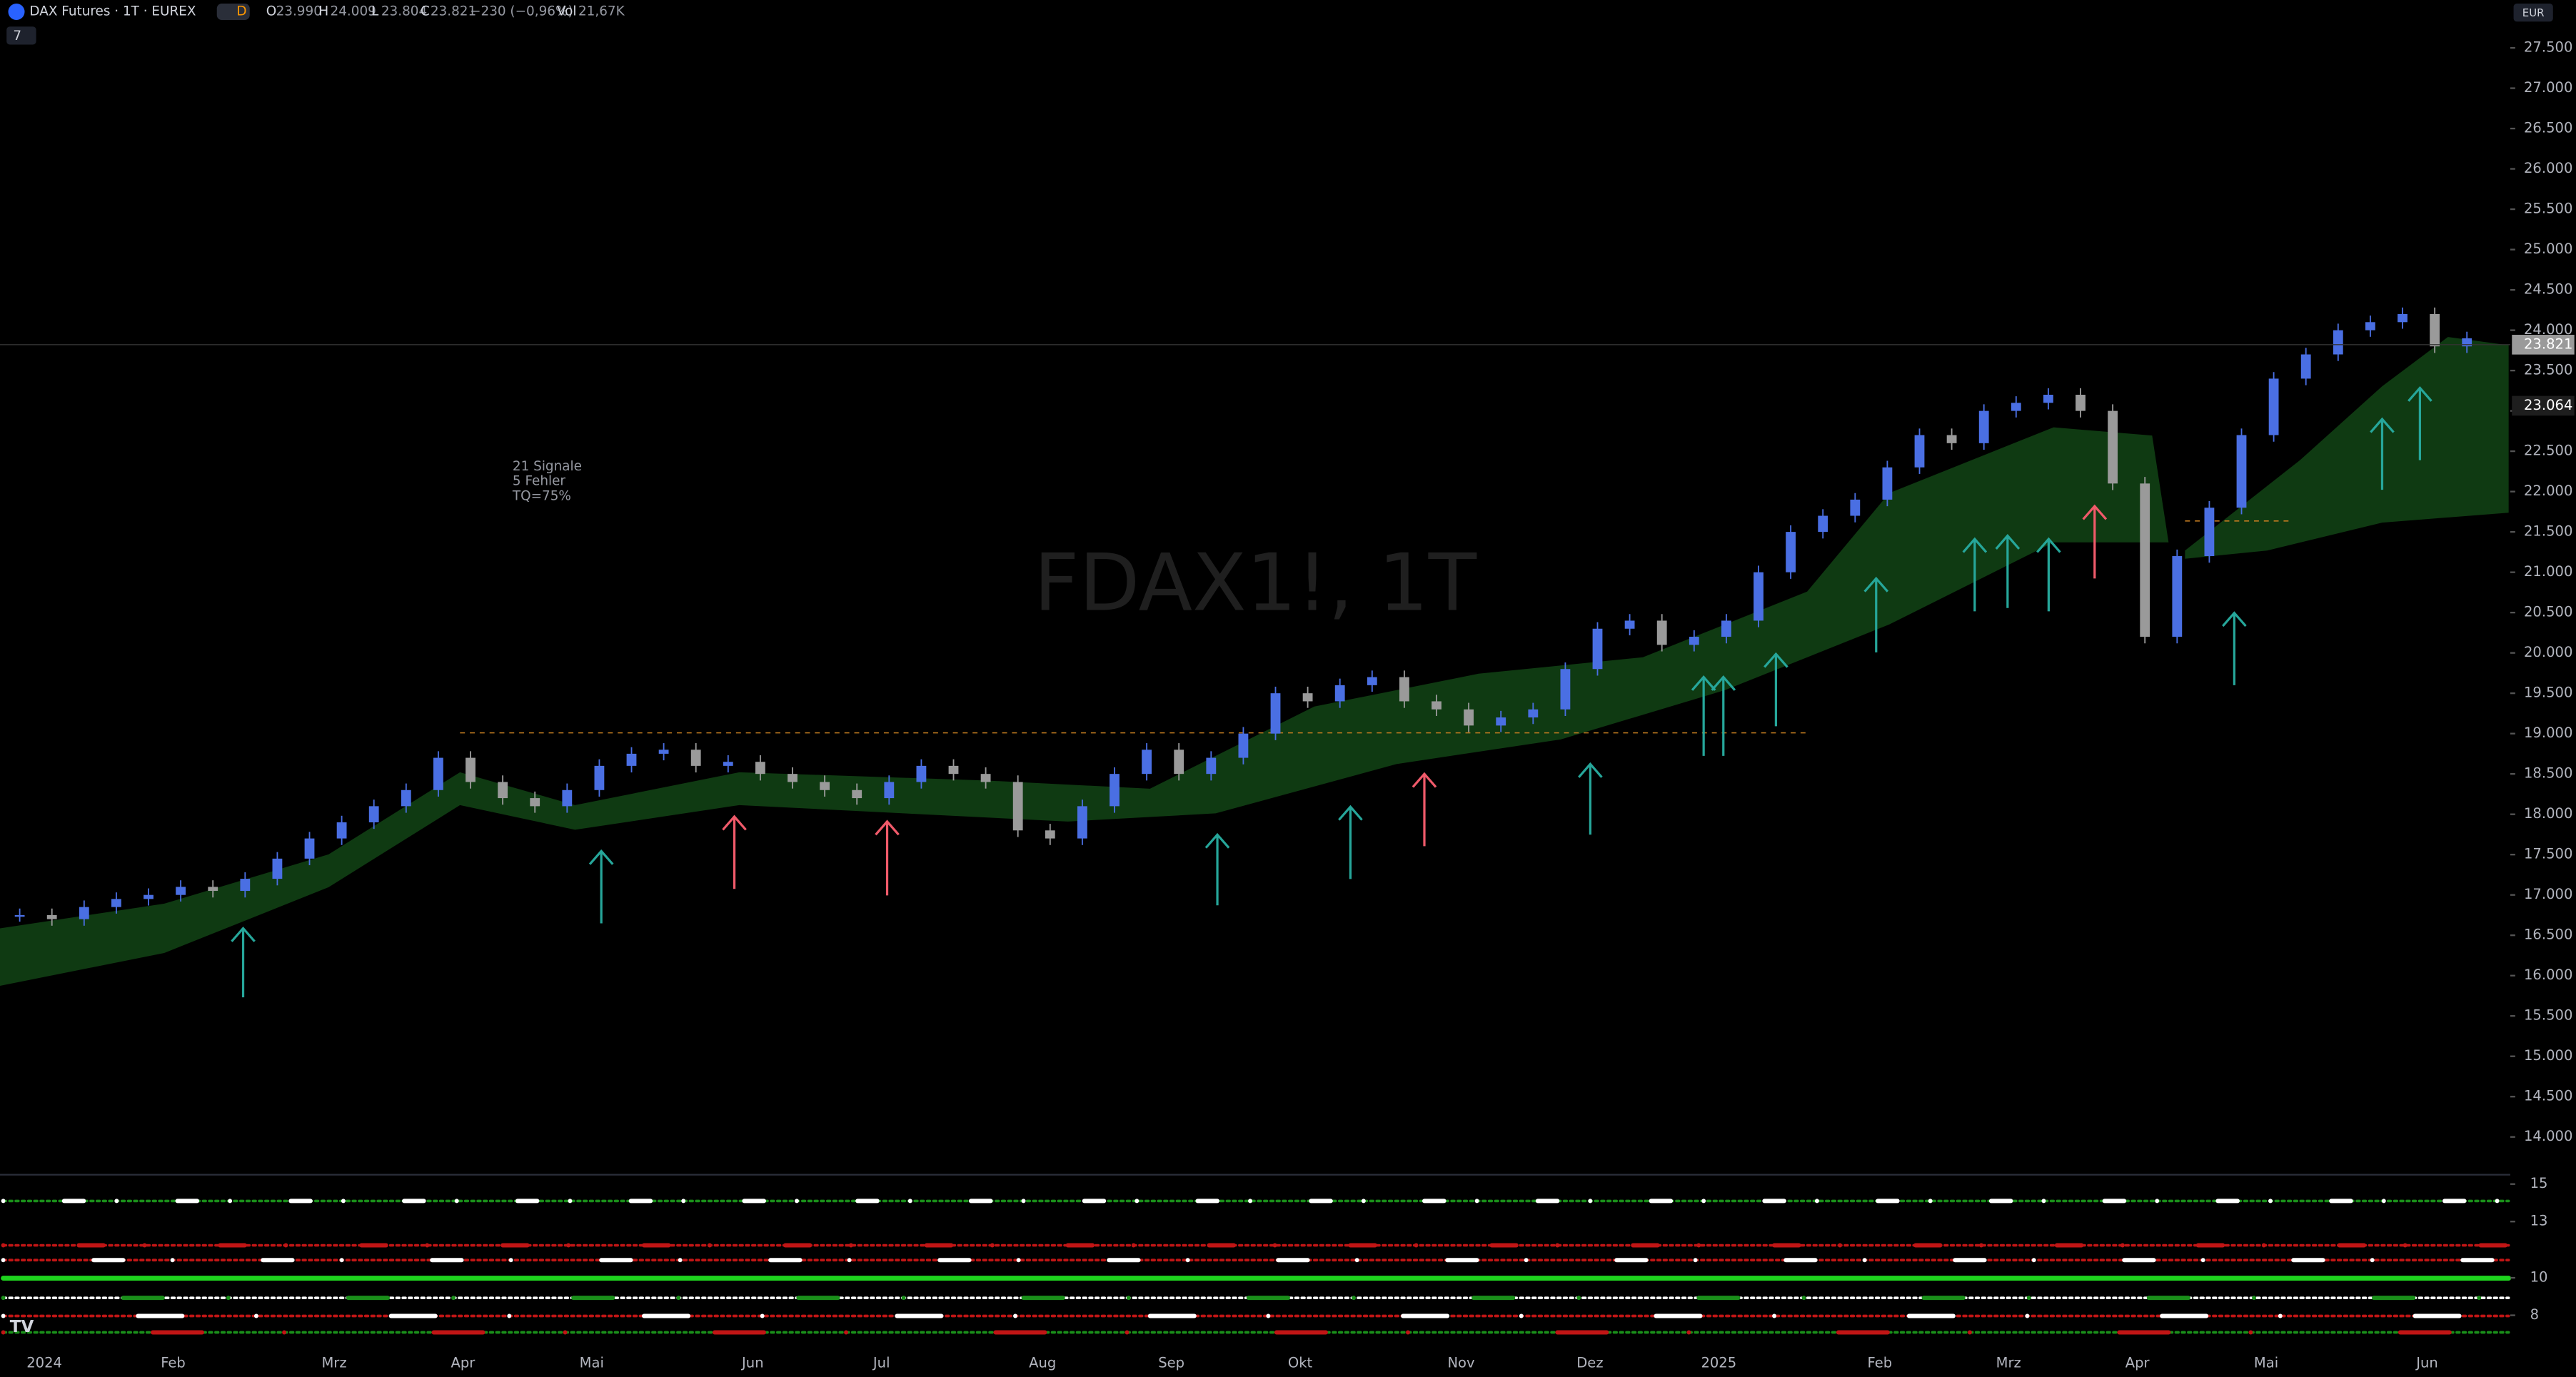 This screenshot has height=1377, width=2576. I want to click on indicators-toggle, so click(21, 36).